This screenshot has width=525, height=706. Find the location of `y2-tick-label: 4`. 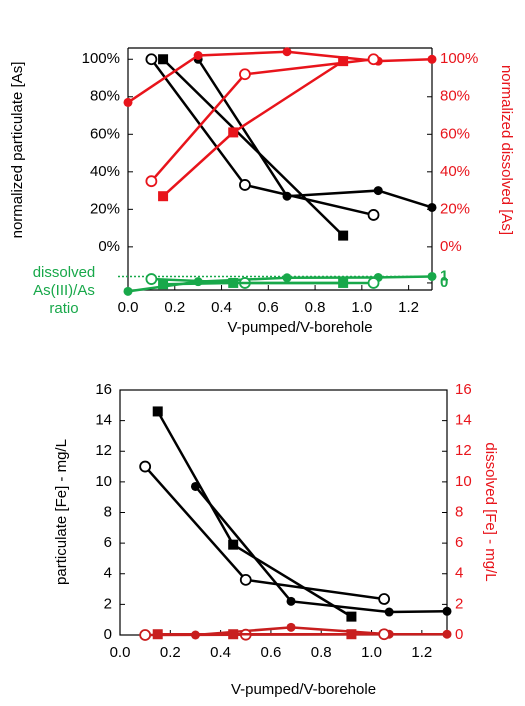

y2-tick-label: 4 is located at coordinates (459, 573).